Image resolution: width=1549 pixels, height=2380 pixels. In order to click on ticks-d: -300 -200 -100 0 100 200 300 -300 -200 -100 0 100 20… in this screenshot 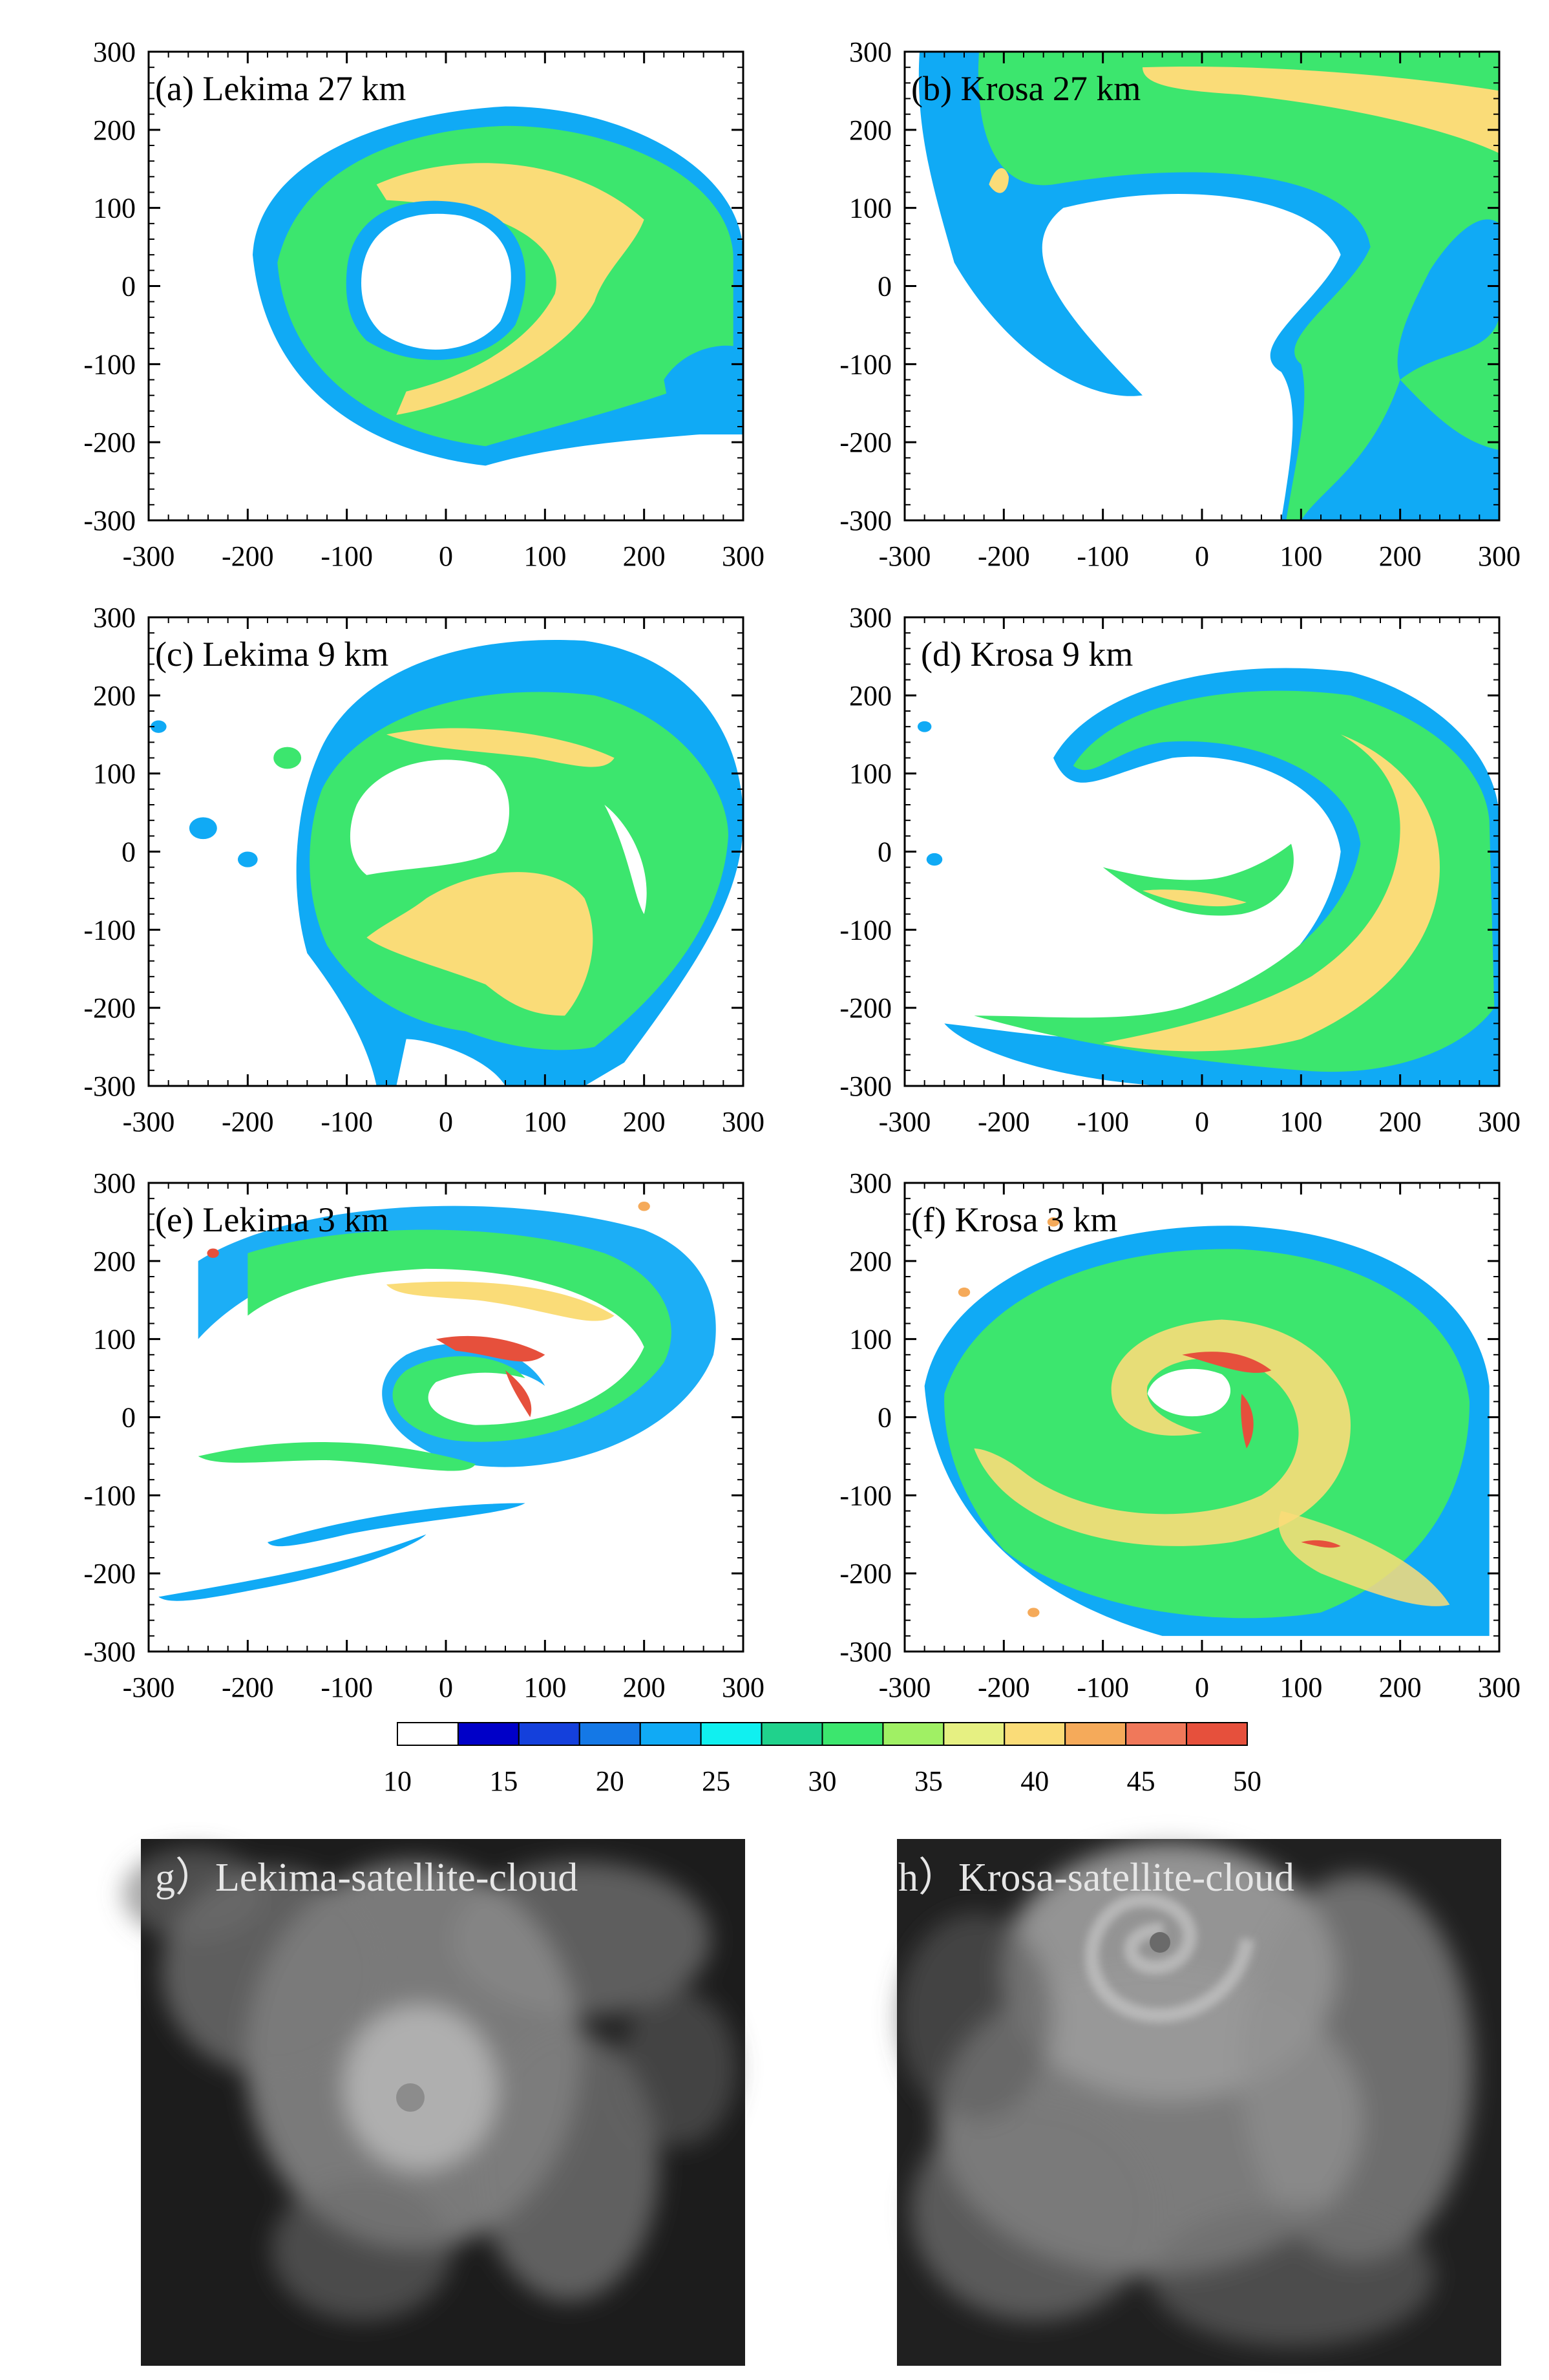, I will do `click(1180, 870)`.